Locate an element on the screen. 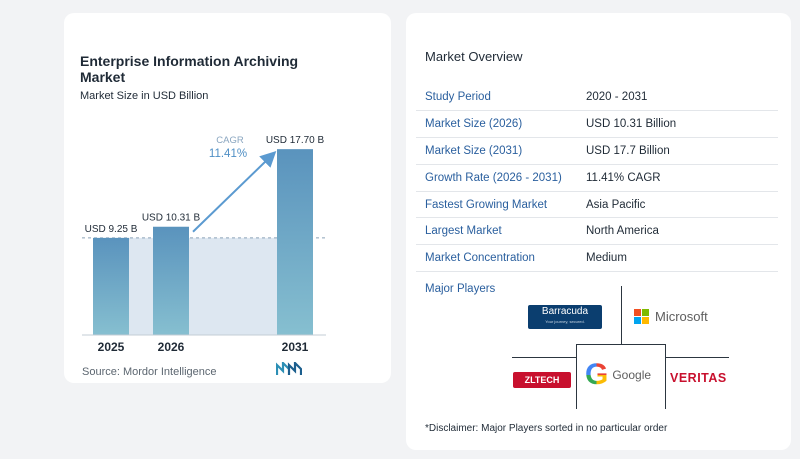 This screenshot has height=459, width=800. cagr-value: 11.41% is located at coordinates (228, 154).